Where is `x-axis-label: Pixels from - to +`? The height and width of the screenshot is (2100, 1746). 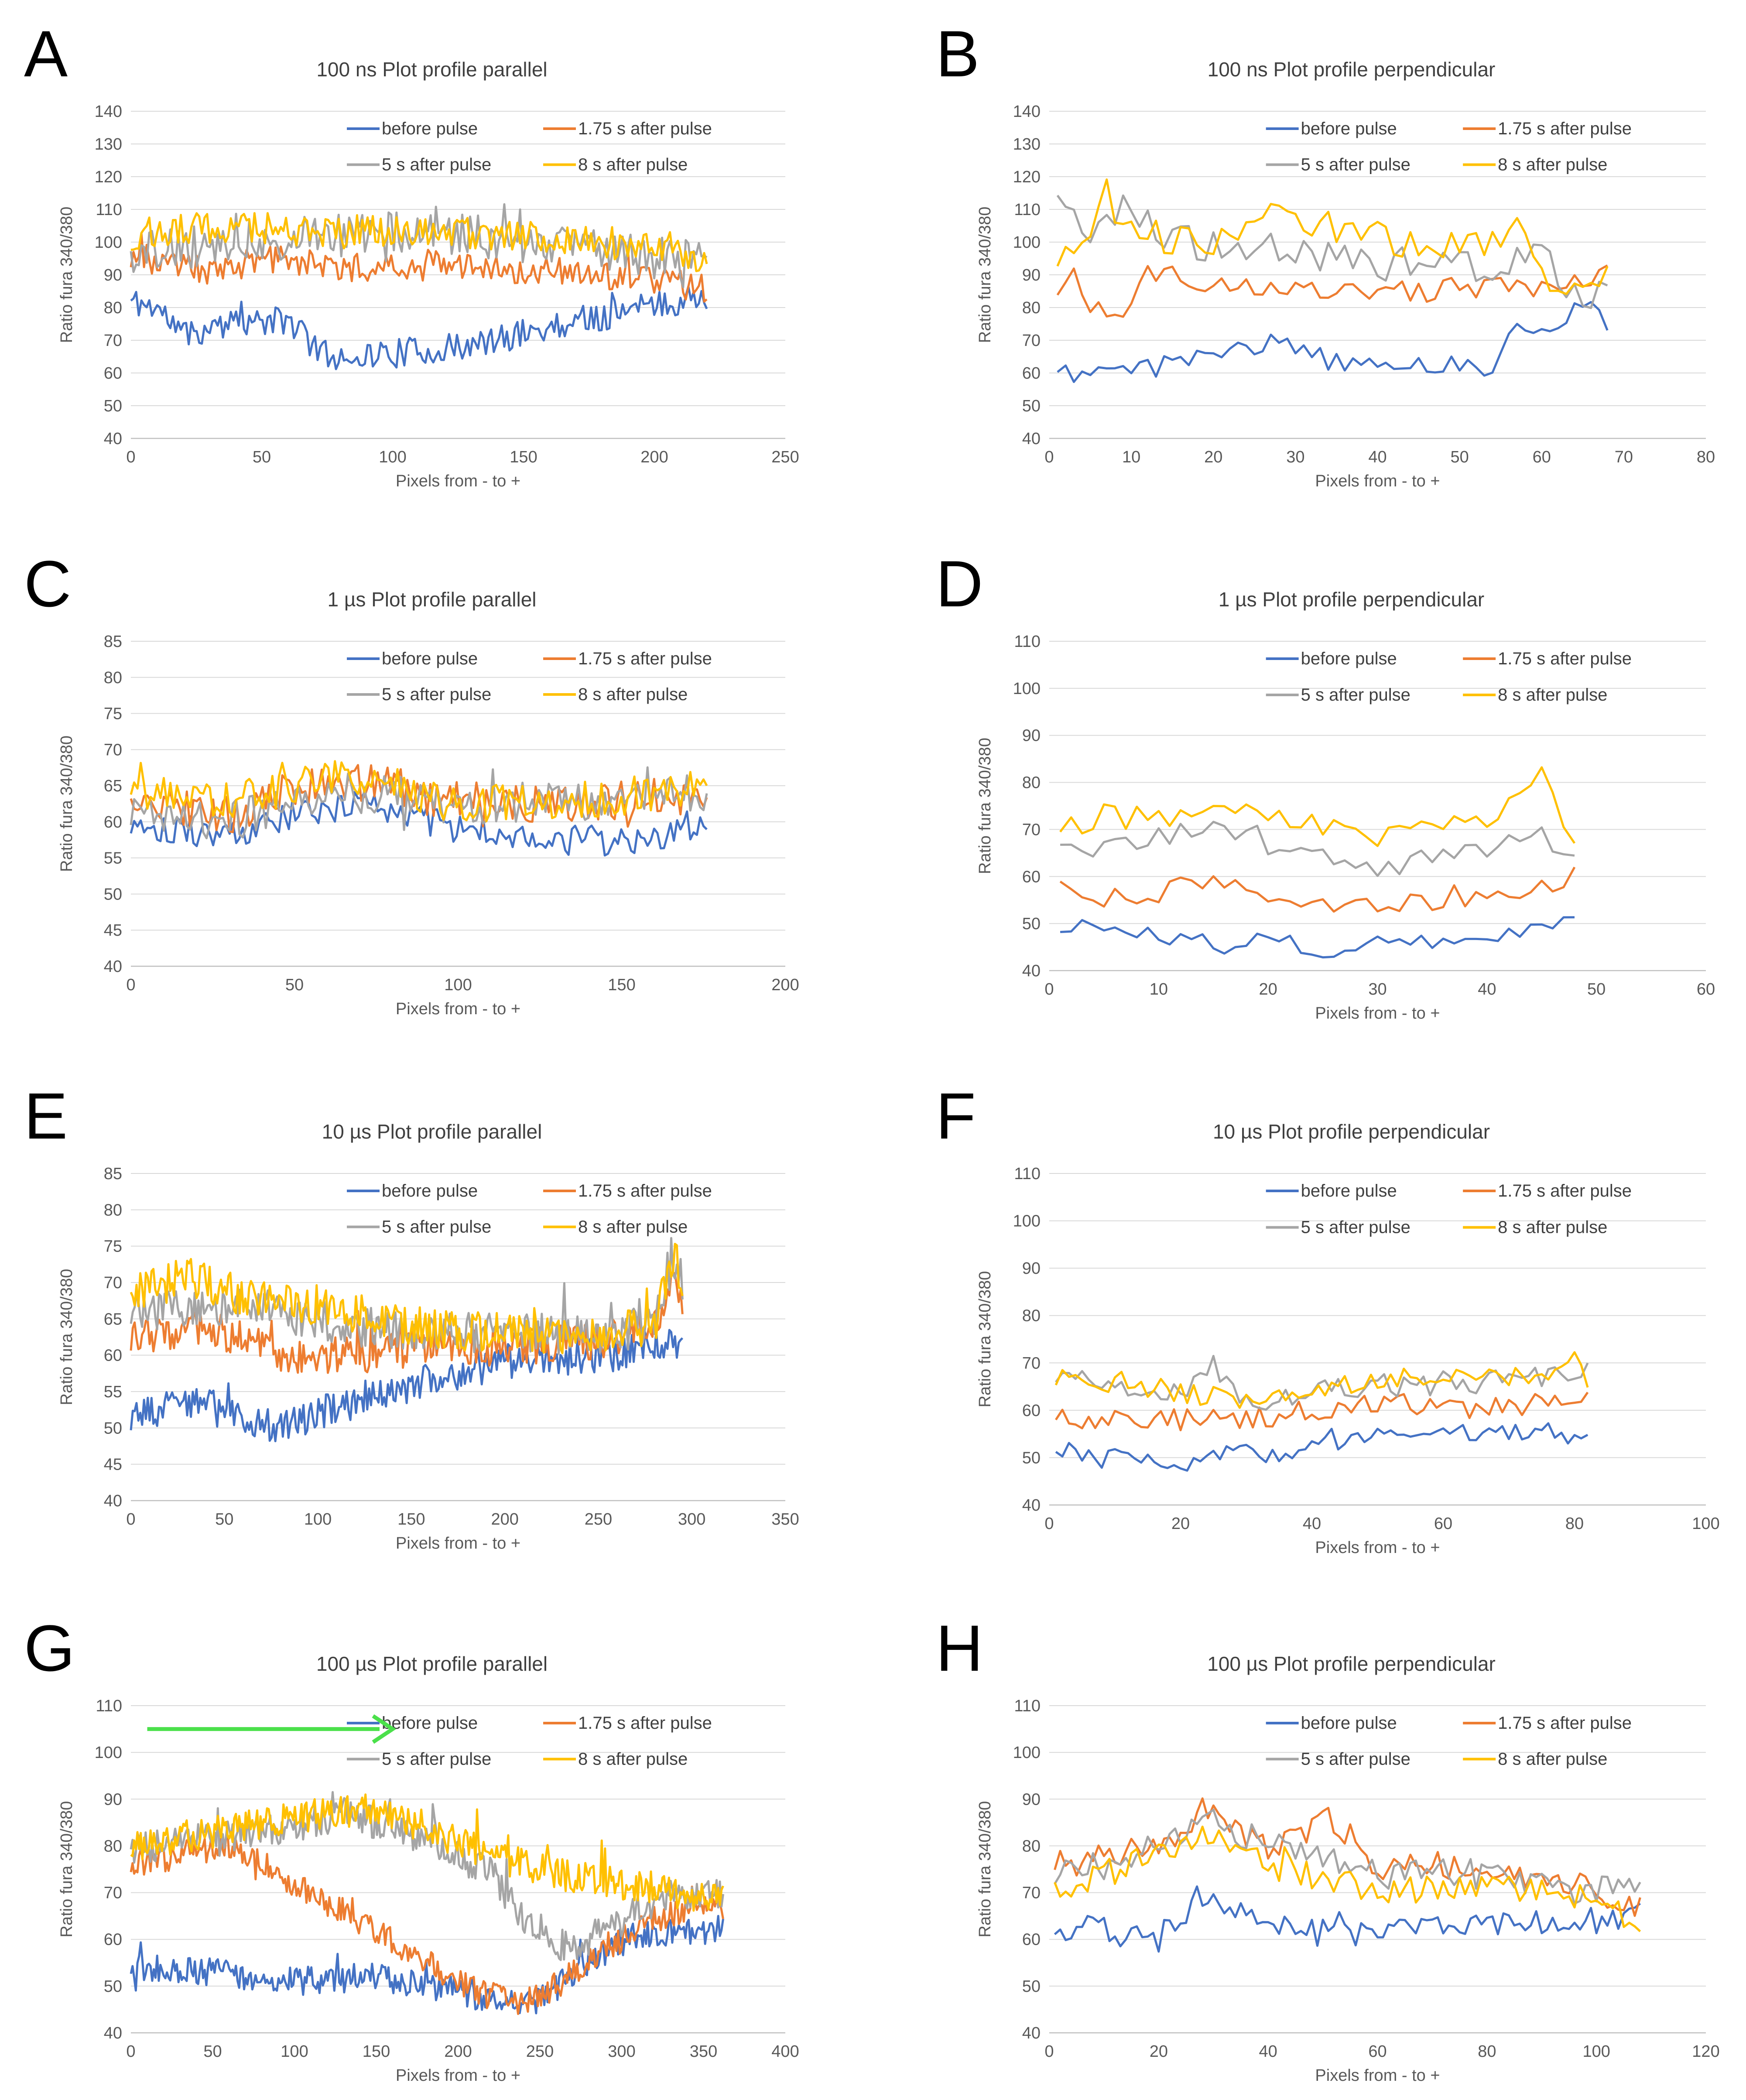
x-axis-label: Pixels from - to + is located at coordinates (1377, 1013).